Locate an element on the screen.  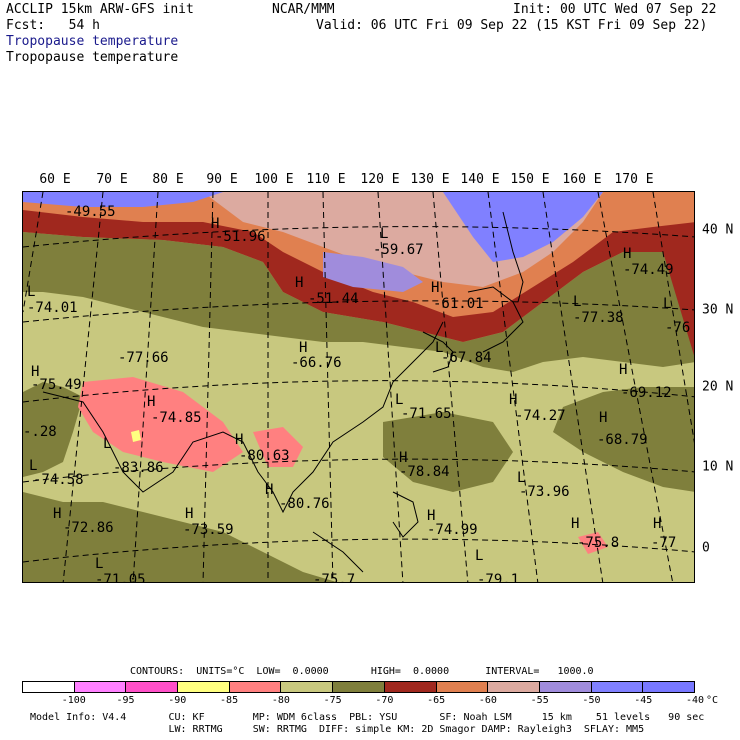
temperature-value-label: -77.38 is located at coordinates (598, 318).